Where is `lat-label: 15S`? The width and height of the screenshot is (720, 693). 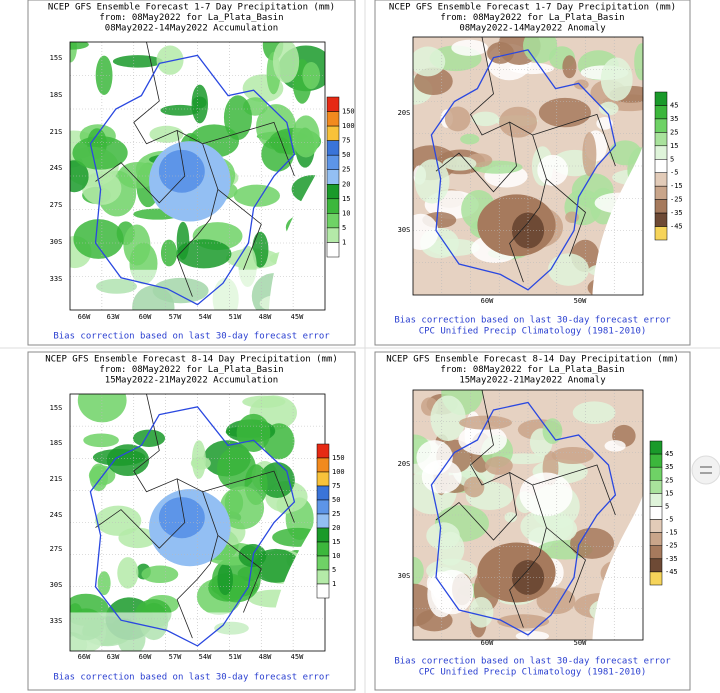
lat-label: 15S is located at coordinates (56, 408).